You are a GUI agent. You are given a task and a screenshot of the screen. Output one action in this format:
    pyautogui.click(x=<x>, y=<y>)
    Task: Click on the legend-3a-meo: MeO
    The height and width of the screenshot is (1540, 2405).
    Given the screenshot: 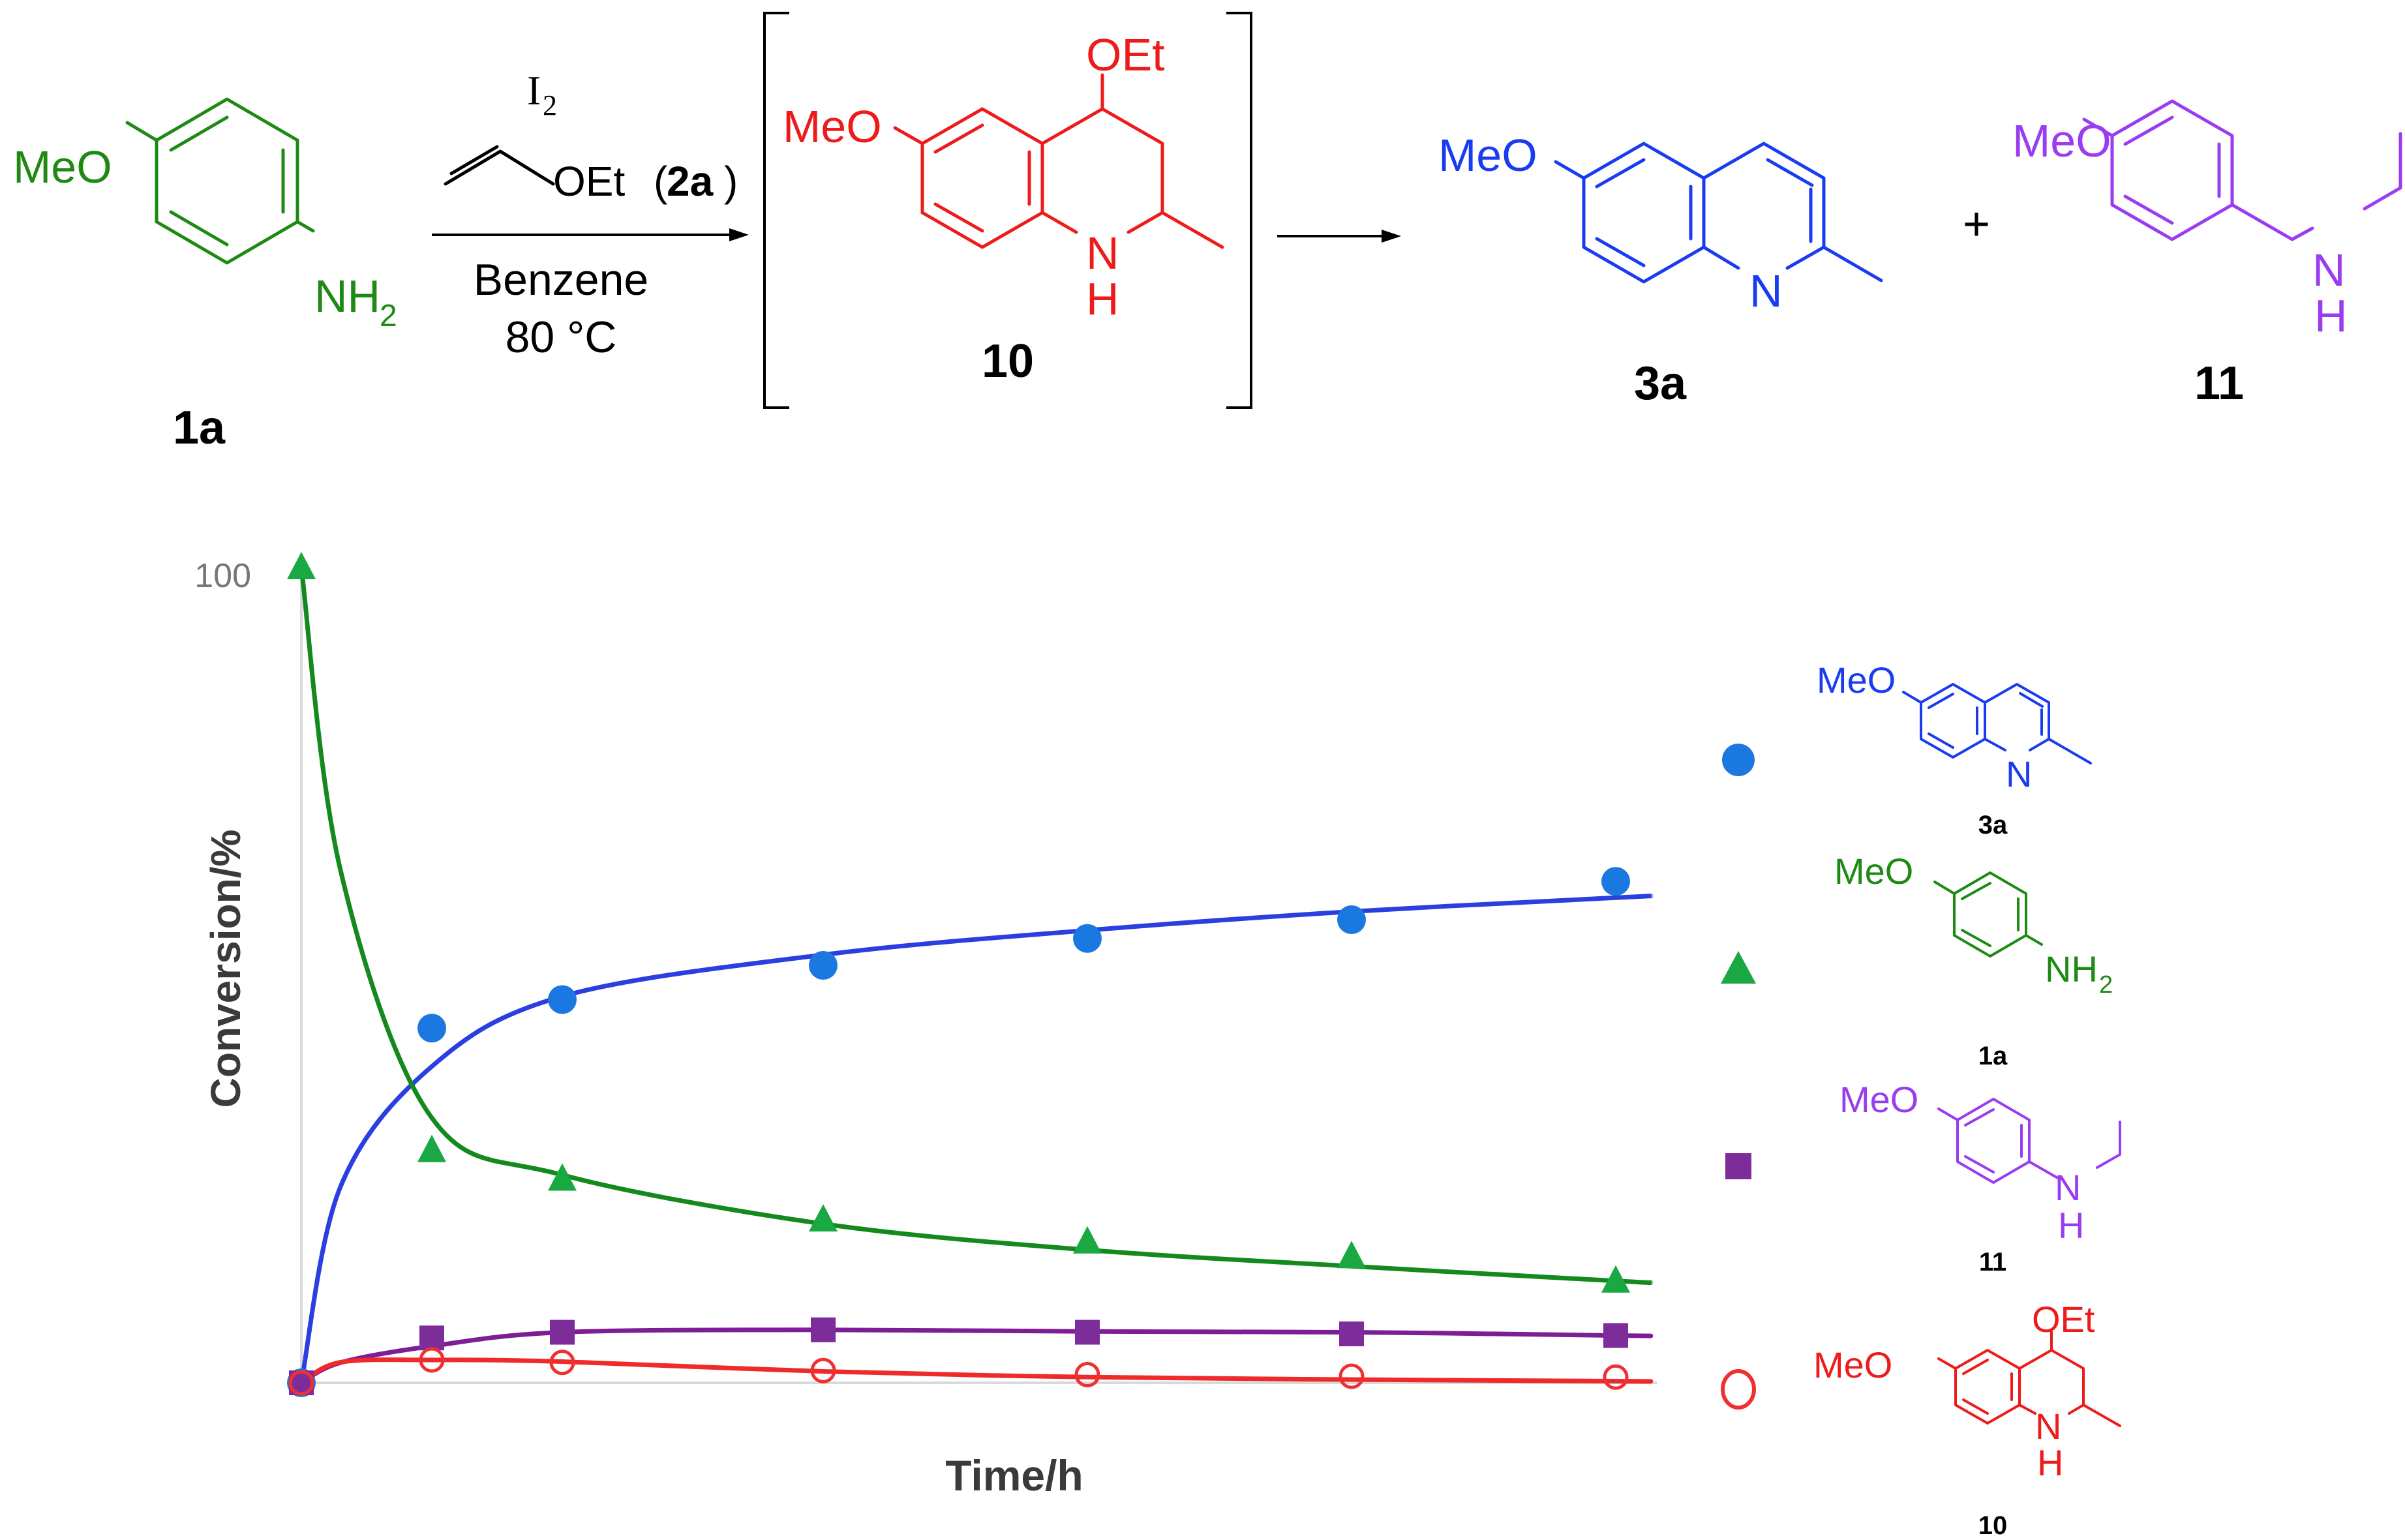 What is the action you would take?
    pyautogui.click(x=1856, y=680)
    